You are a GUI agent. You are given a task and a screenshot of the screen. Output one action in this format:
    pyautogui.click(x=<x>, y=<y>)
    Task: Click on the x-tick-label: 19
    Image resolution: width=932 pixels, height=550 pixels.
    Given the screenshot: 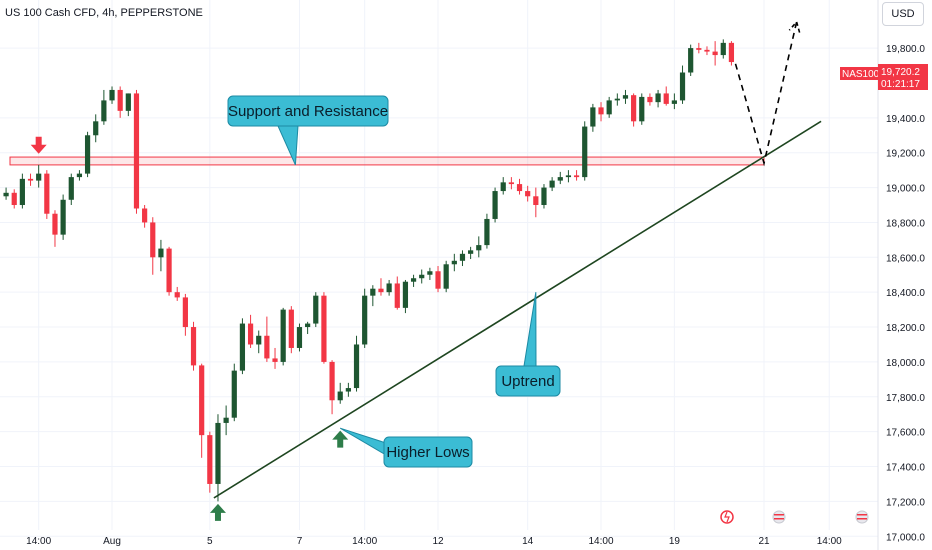 What is the action you would take?
    pyautogui.click(x=675, y=541)
    